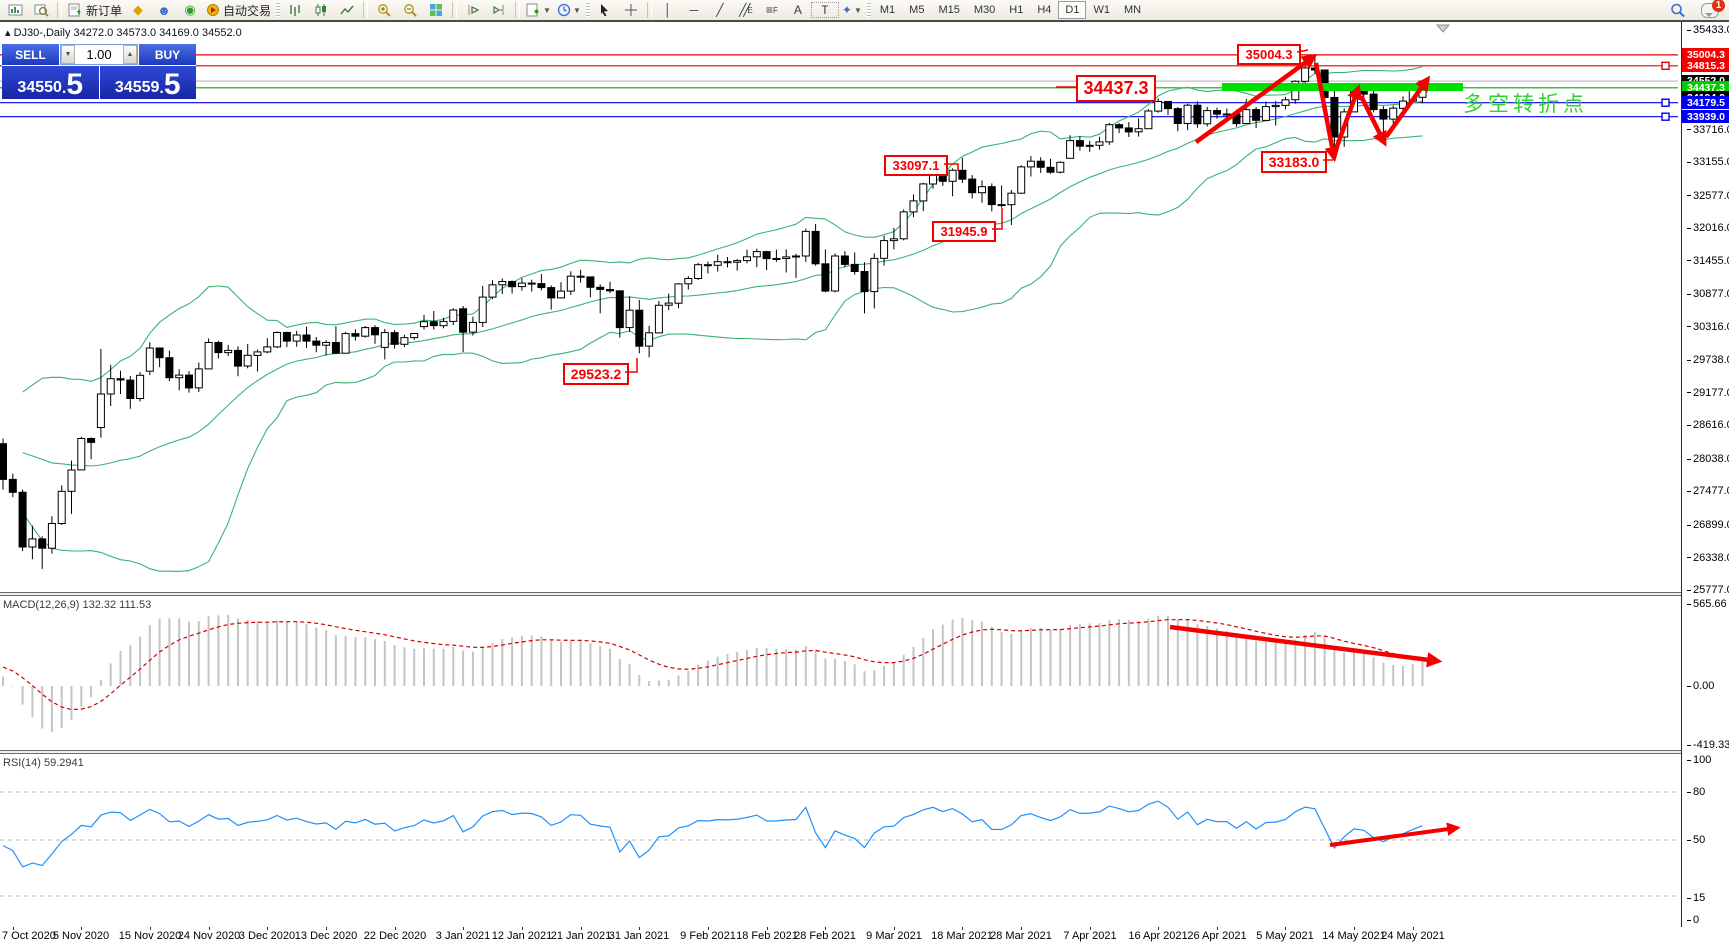  I want to click on add-indicator-button: ▼, so click(538, 10).